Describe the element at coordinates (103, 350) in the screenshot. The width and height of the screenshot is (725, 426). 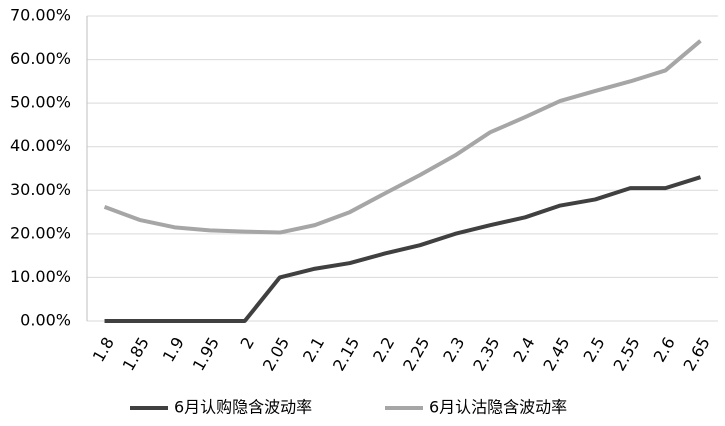
I see `x-tick-label: 1.8` at that location.